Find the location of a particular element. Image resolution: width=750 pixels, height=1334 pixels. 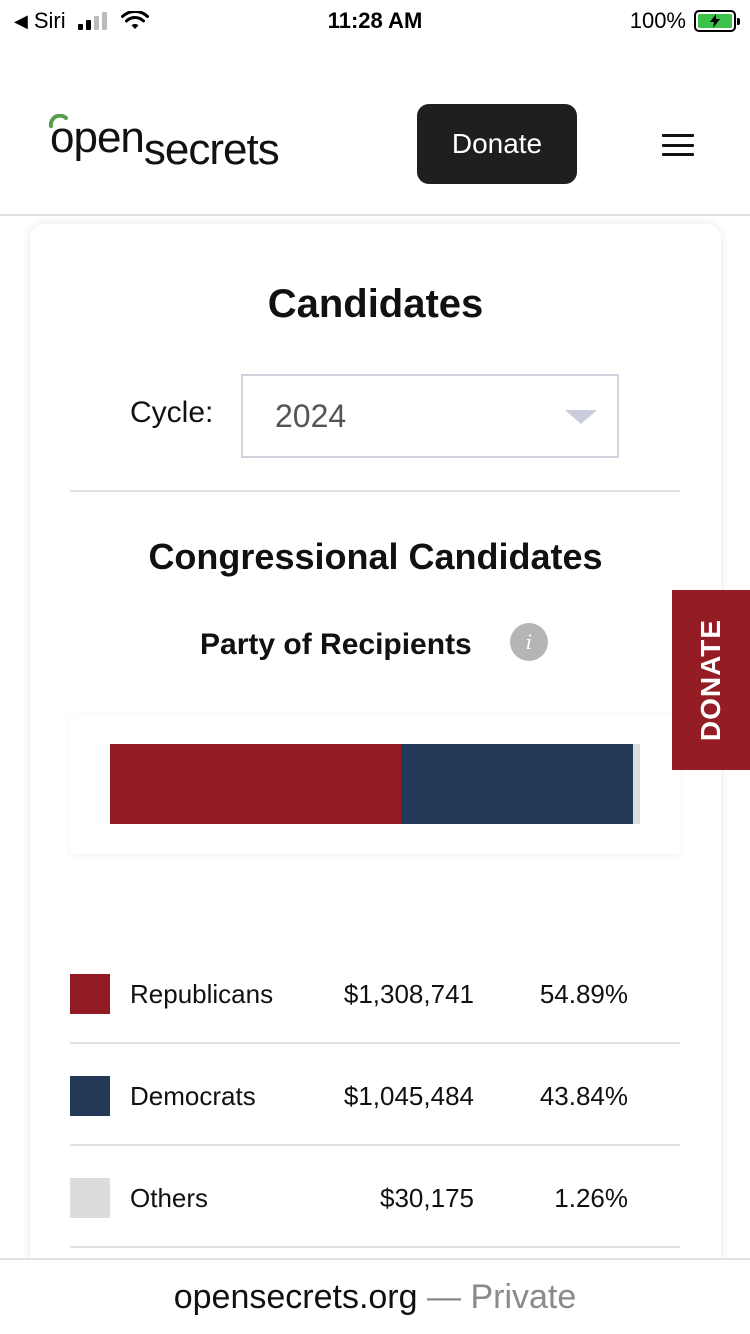

table-row: Democrats $1,045,484 43.84% is located at coordinates (375, 1095).